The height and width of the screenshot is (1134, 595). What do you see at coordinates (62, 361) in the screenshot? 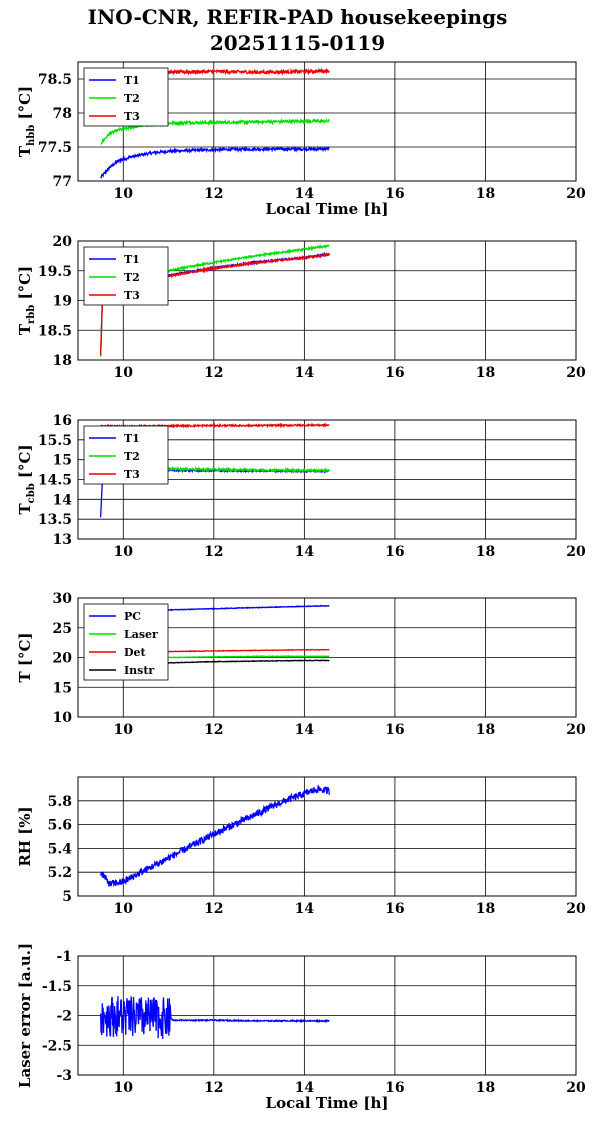
I see `y-tick-label: 18` at bounding box center [62, 361].